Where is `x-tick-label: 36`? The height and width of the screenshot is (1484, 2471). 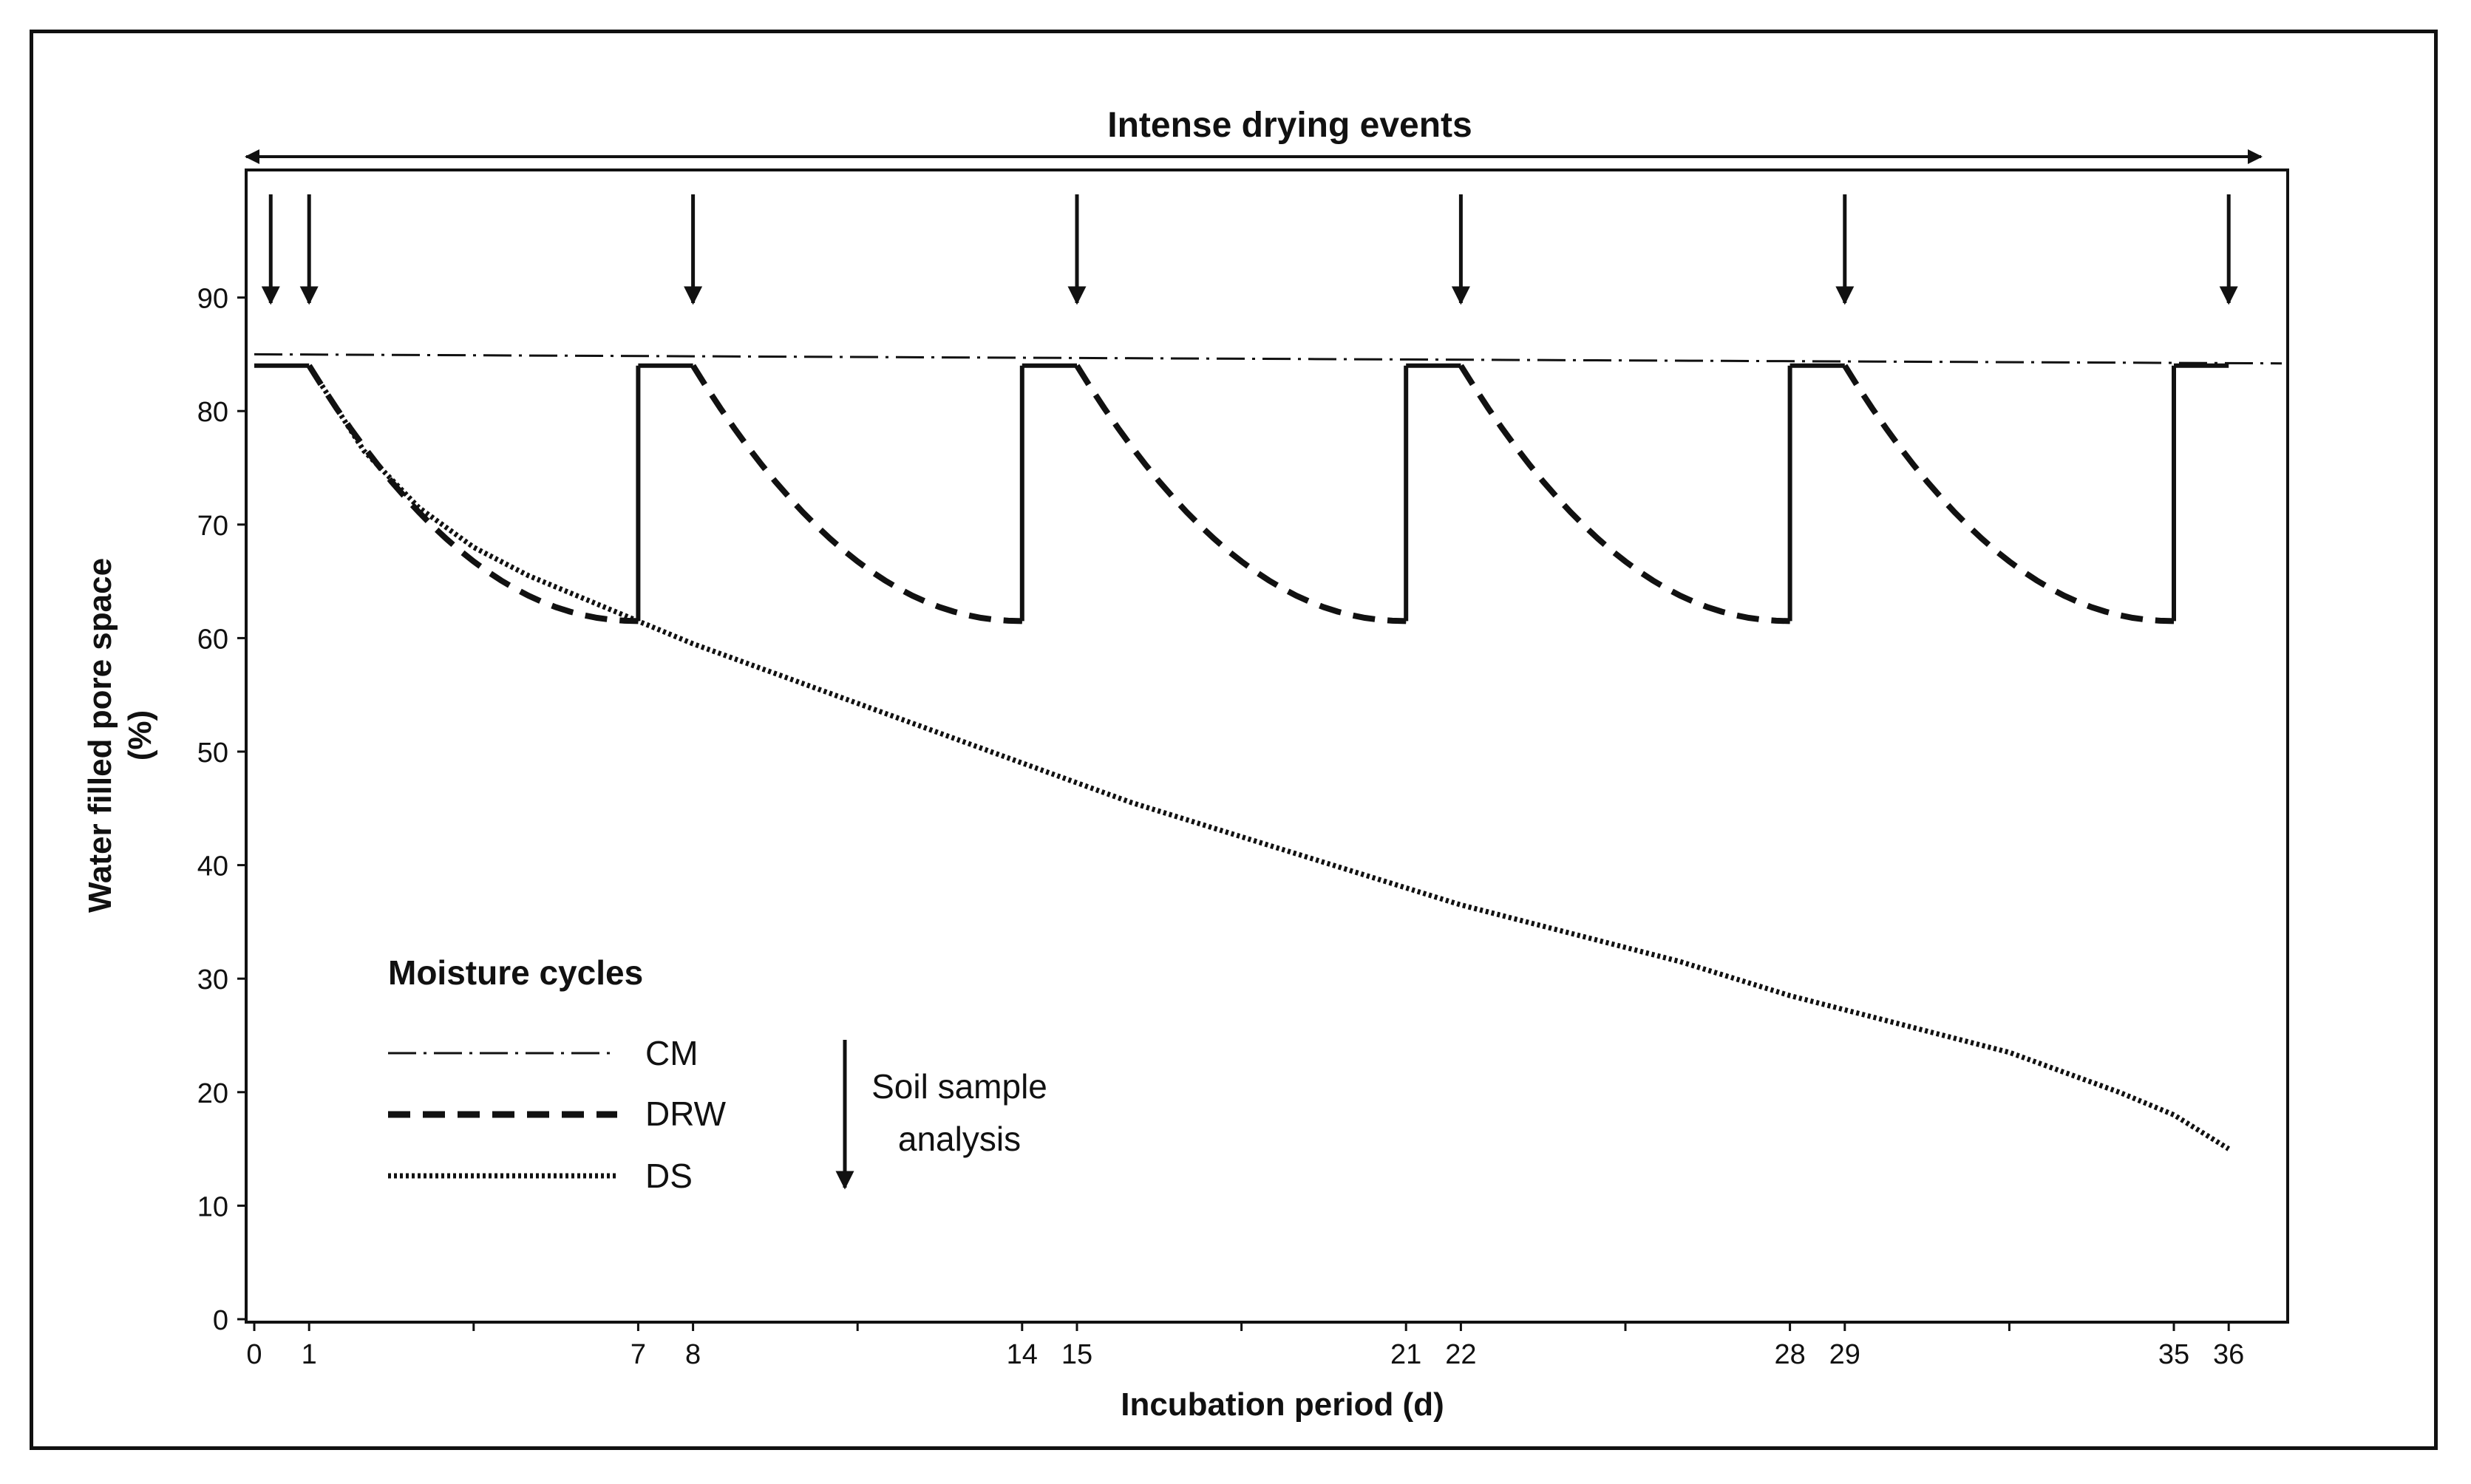
x-tick-label: 36 is located at coordinates (2228, 1355).